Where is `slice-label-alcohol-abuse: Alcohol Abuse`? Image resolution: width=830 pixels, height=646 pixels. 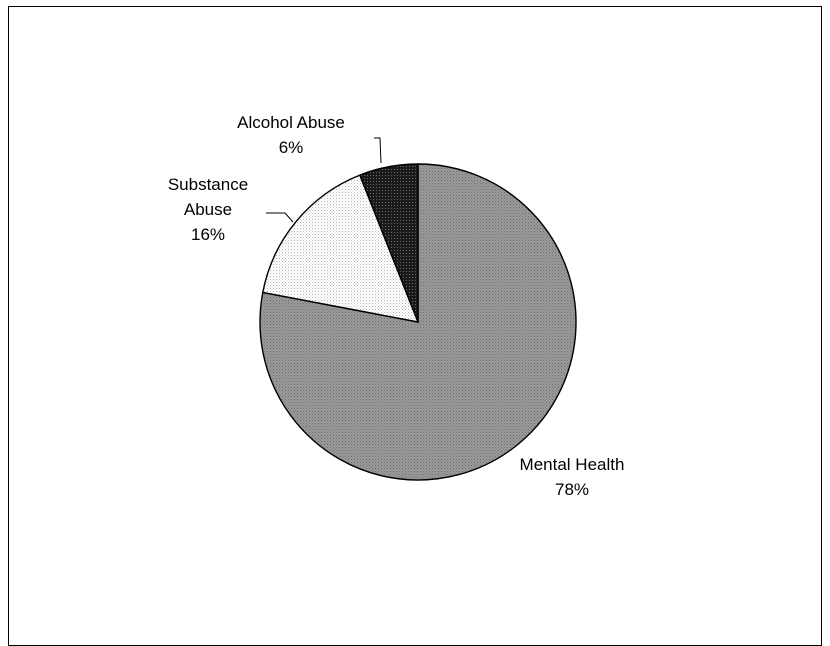
slice-label-alcohol-abuse: Alcohol Abuse is located at coordinates (291, 122).